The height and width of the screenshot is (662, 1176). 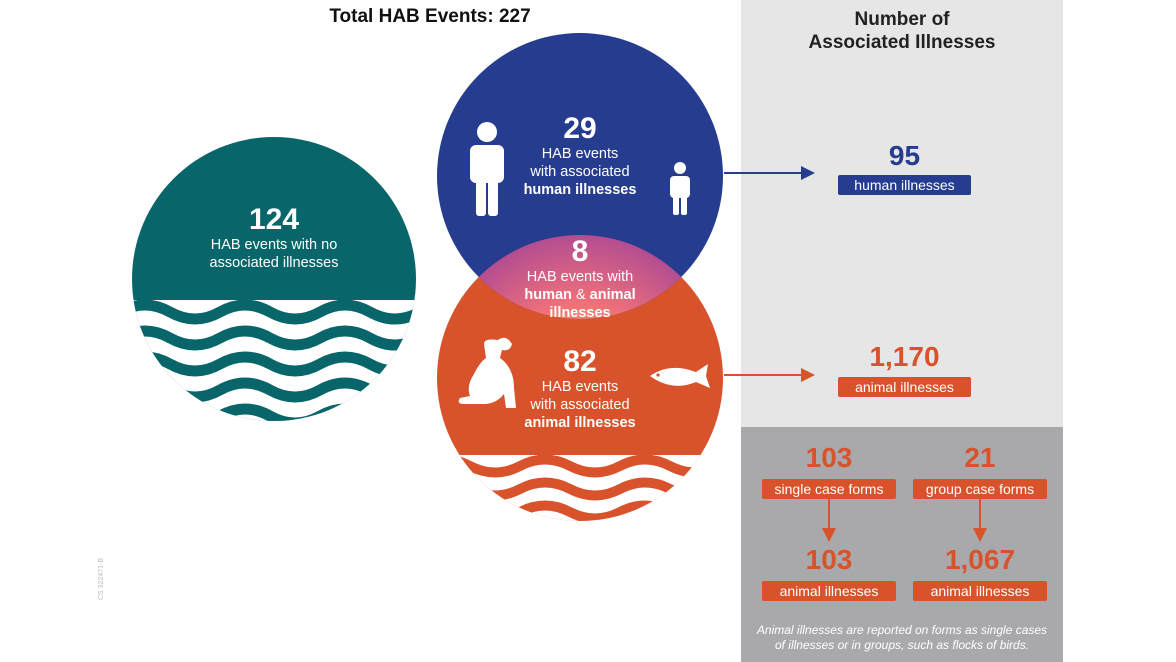 I want to click on animal-illness-count: 1,170, so click(x=904, y=356).